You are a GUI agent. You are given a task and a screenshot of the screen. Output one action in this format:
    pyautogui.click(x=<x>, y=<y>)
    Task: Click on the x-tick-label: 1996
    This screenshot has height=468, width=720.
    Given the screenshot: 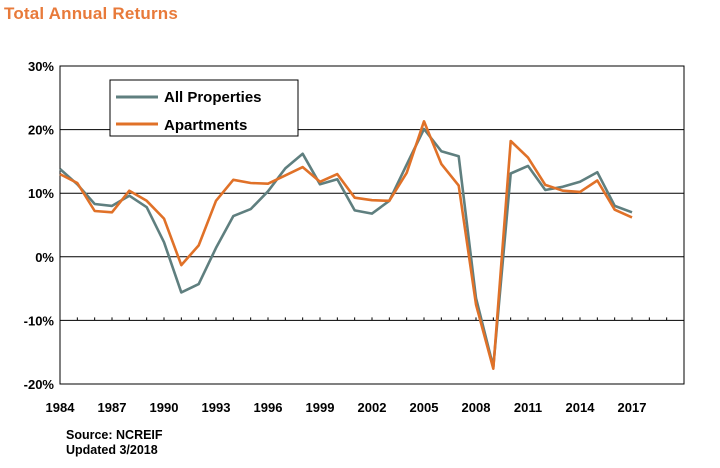 What is the action you would take?
    pyautogui.click(x=268, y=407)
    